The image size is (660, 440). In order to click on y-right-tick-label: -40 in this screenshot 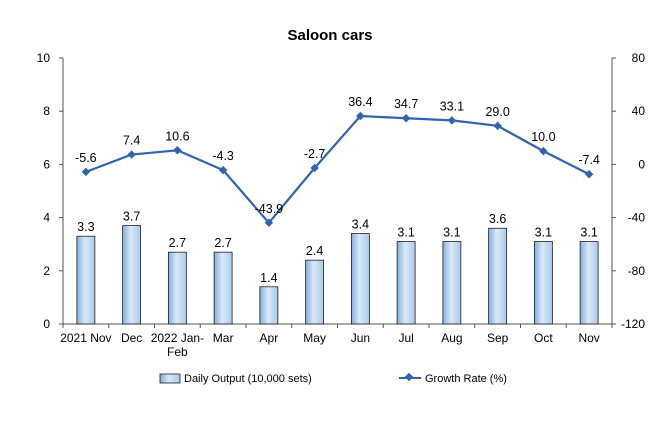, I will do `click(637, 218)`.